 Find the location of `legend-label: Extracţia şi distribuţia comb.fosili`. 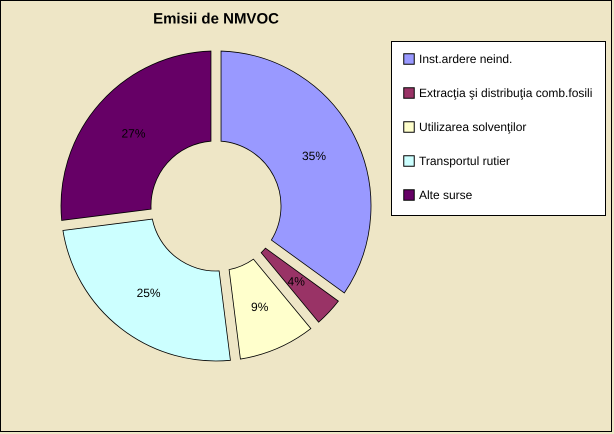

legend-label: Extracţia şi distribuţia comb.fosili is located at coordinates (505, 93).